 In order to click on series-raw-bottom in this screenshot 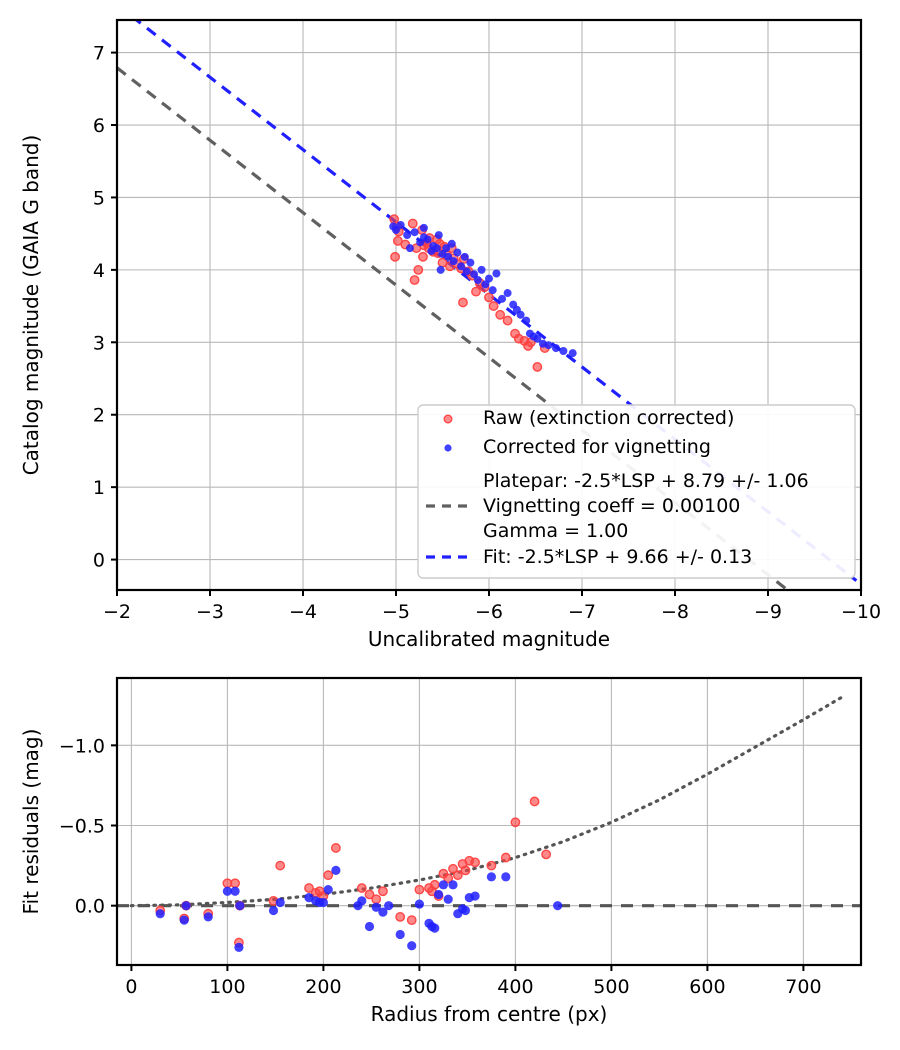, I will do `click(353, 872)`.